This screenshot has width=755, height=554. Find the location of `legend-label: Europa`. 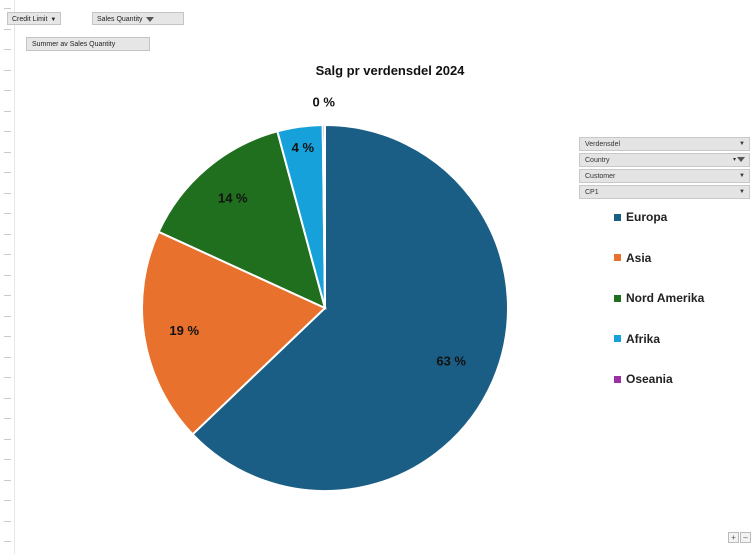

legend-label: Europa is located at coordinates (647, 217).